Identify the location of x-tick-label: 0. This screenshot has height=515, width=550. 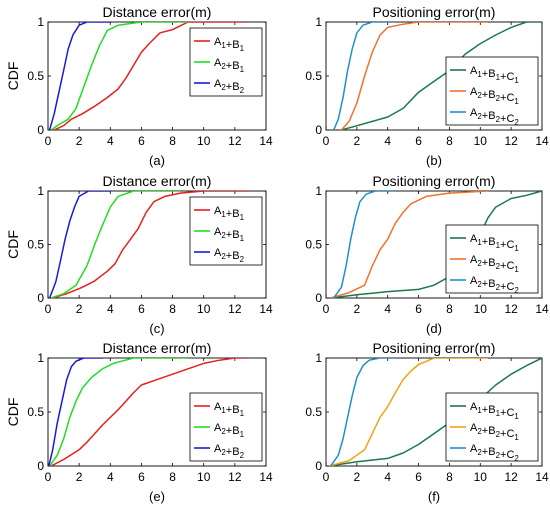
(48, 309).